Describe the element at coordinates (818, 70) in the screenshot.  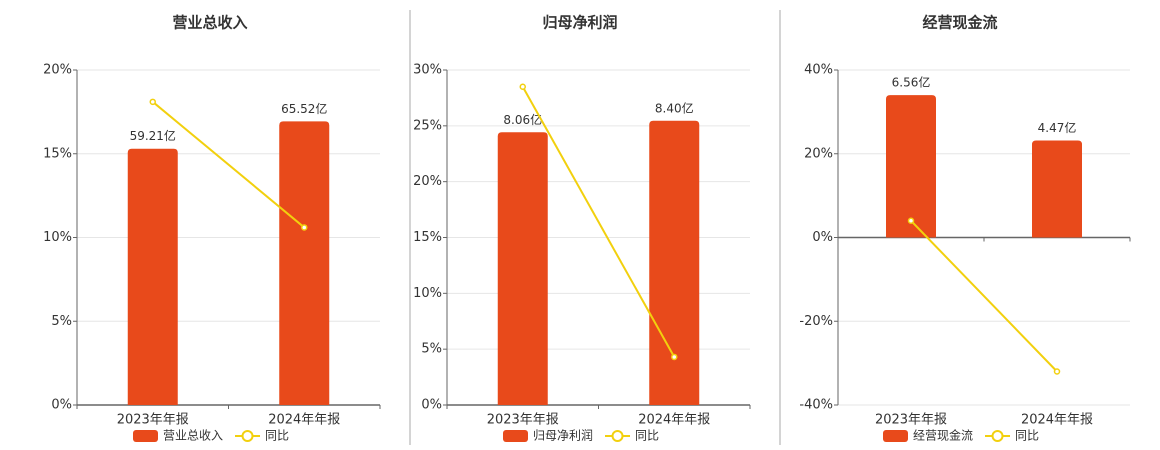
I see `y-tick-label: 40%` at that location.